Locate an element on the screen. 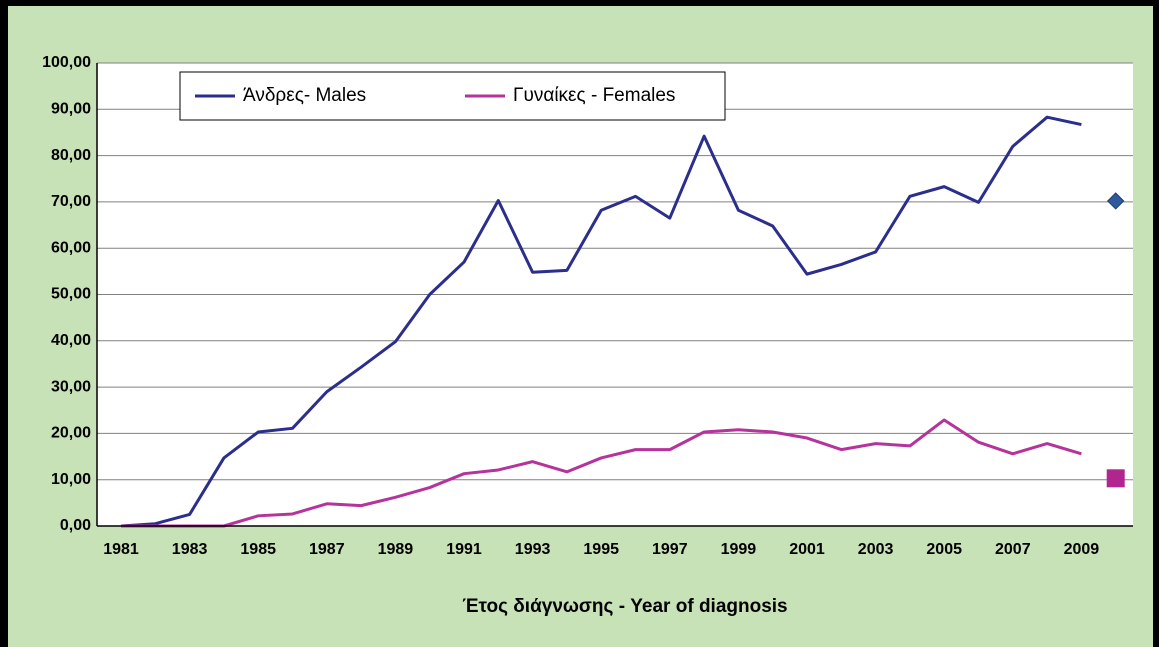 The height and width of the screenshot is (647, 1159). y-tick-label: 10,00 is located at coordinates (71, 479).